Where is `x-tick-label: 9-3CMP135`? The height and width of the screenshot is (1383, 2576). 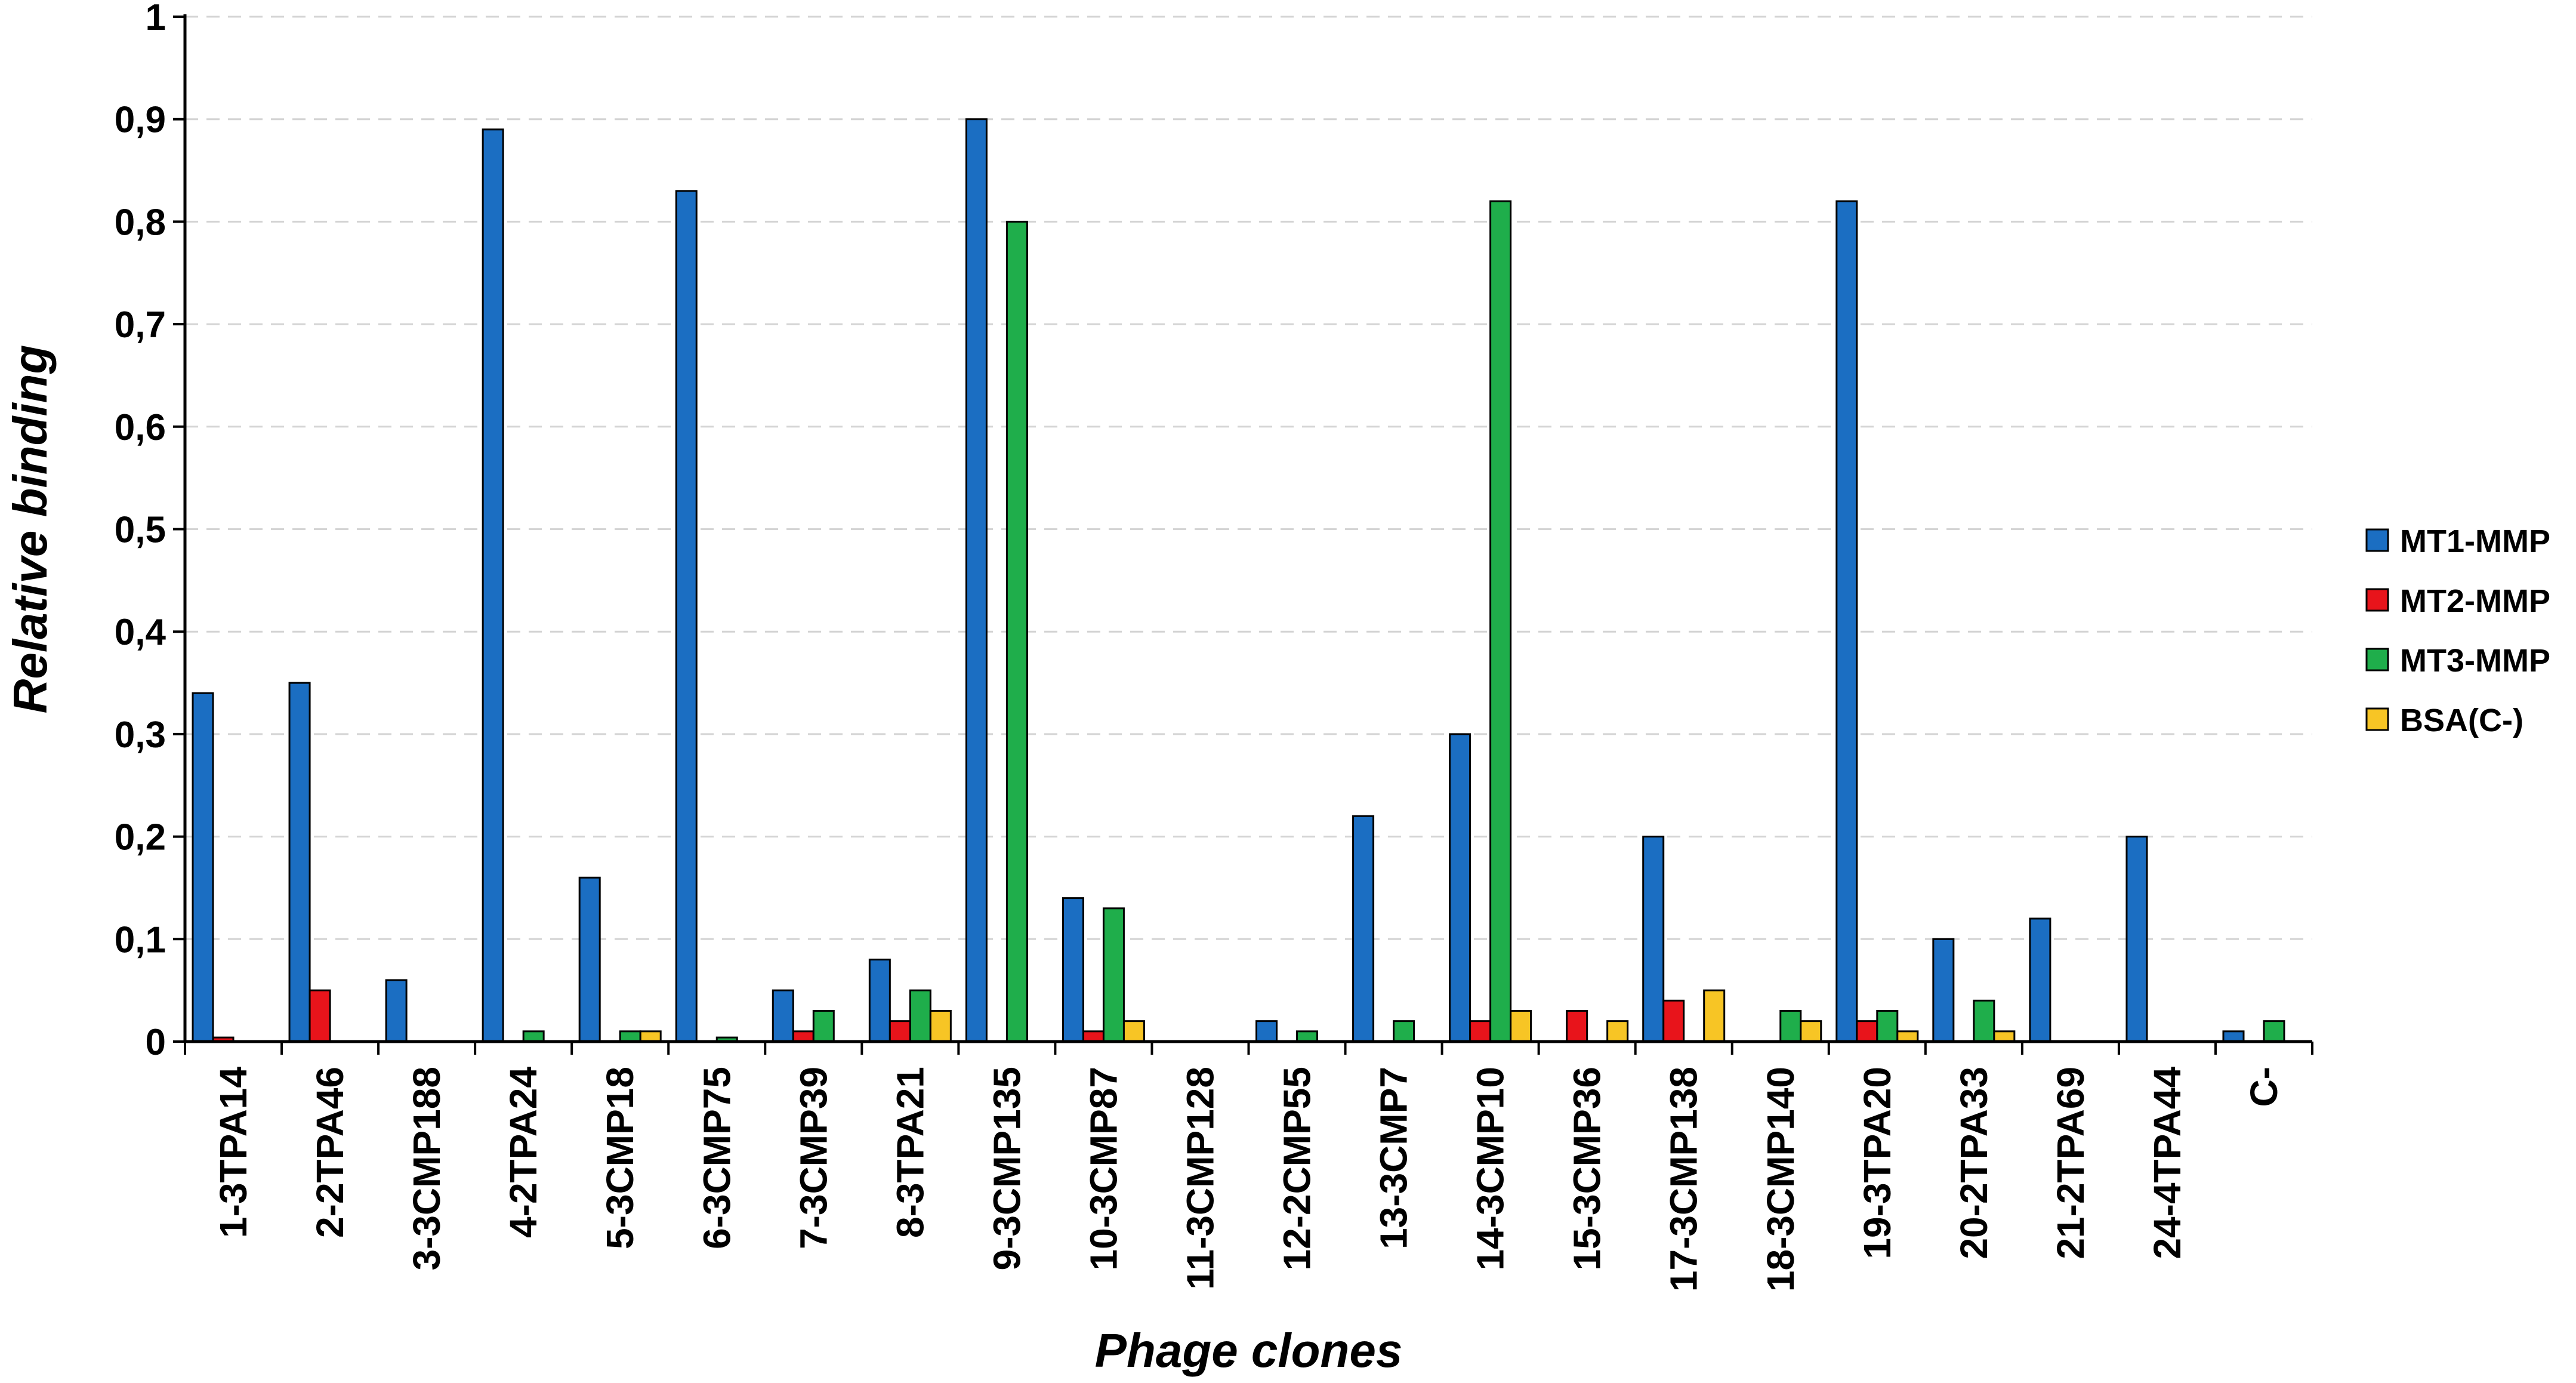
x-tick-label: 9-3CMP135 is located at coordinates (1006, 1169).